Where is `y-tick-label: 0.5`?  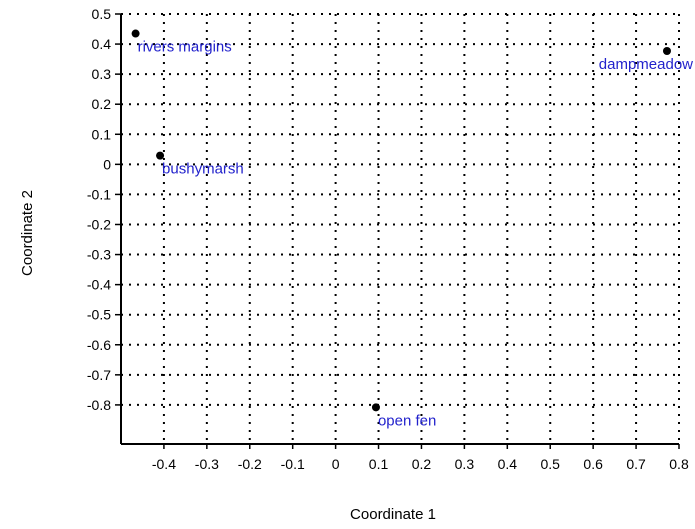 y-tick-label: 0.5 is located at coordinates (102, 14).